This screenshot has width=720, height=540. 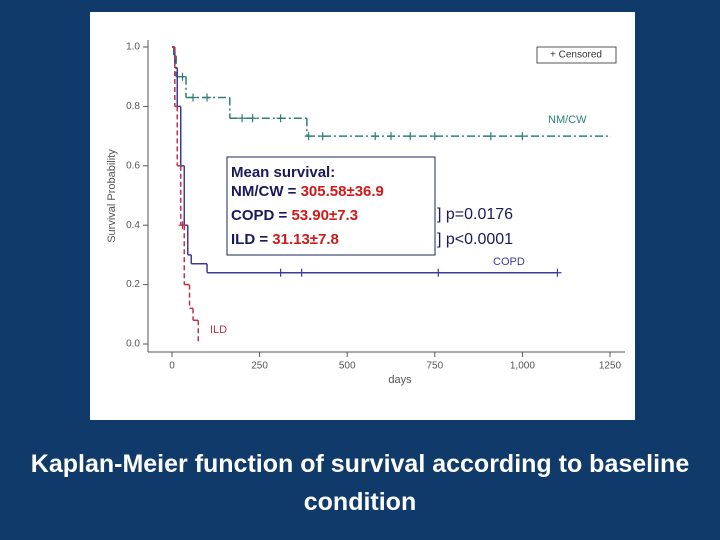 I want to click on x-axis-label: days, so click(x=400, y=380).